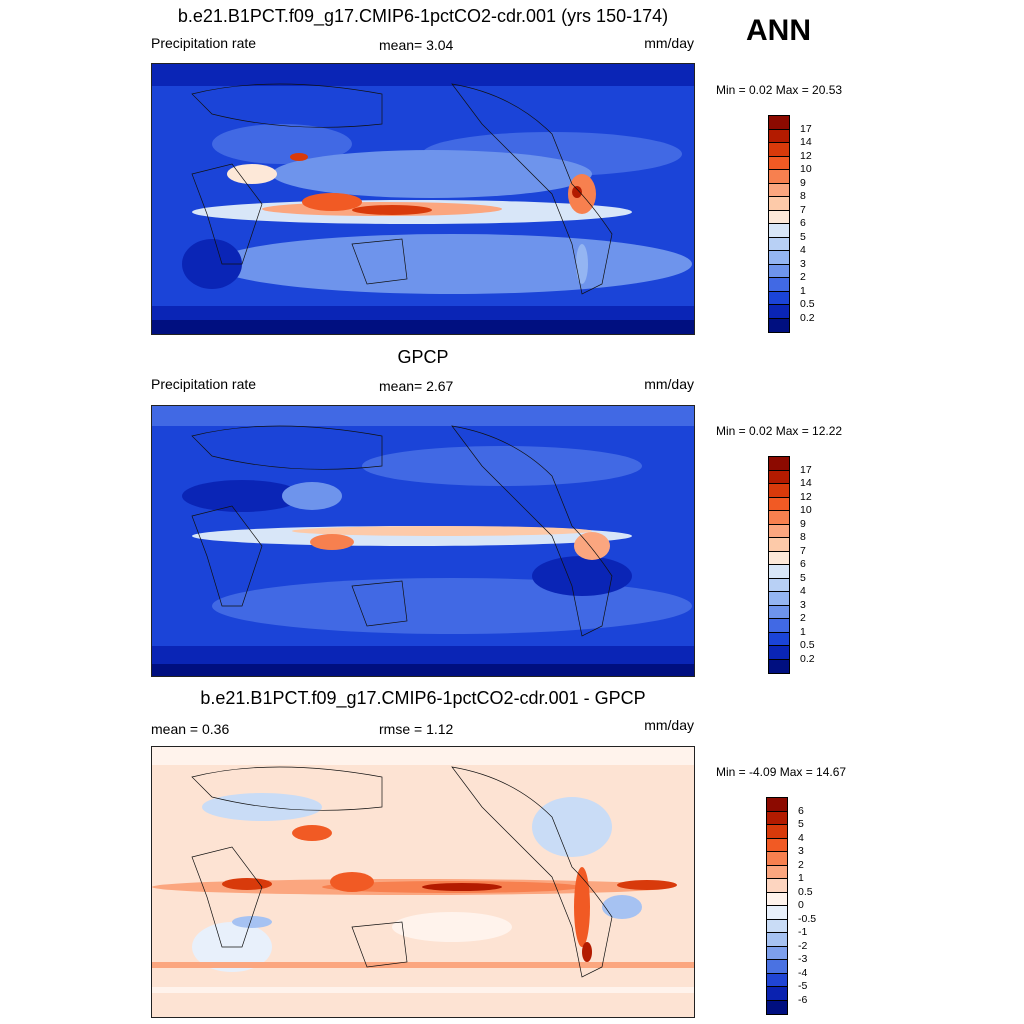  I want to click on panel-3-rmse: rmse = 1.12, so click(416, 729).